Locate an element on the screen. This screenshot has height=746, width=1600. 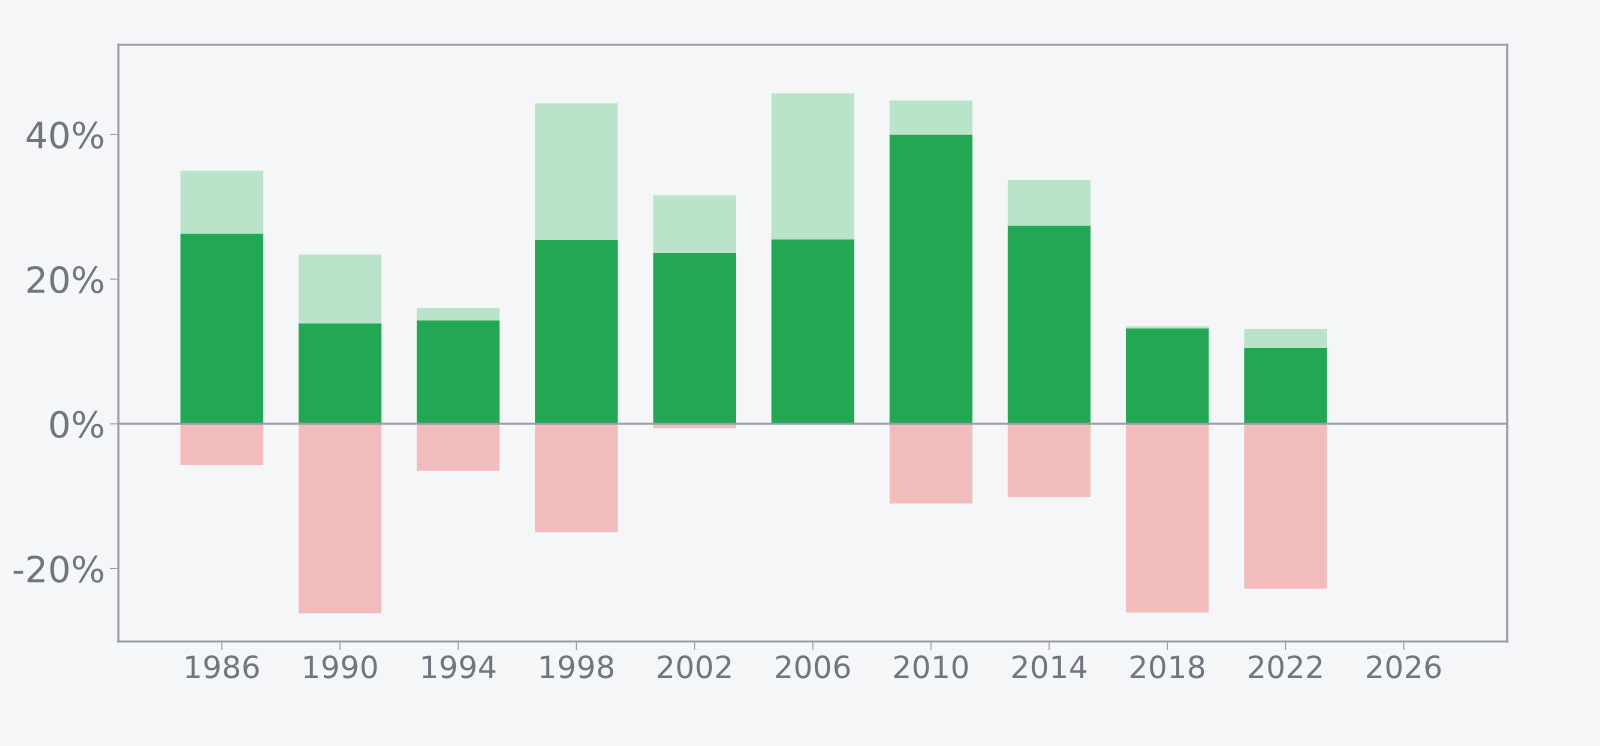
x-tick-label: 2022 is located at coordinates (1285, 667).